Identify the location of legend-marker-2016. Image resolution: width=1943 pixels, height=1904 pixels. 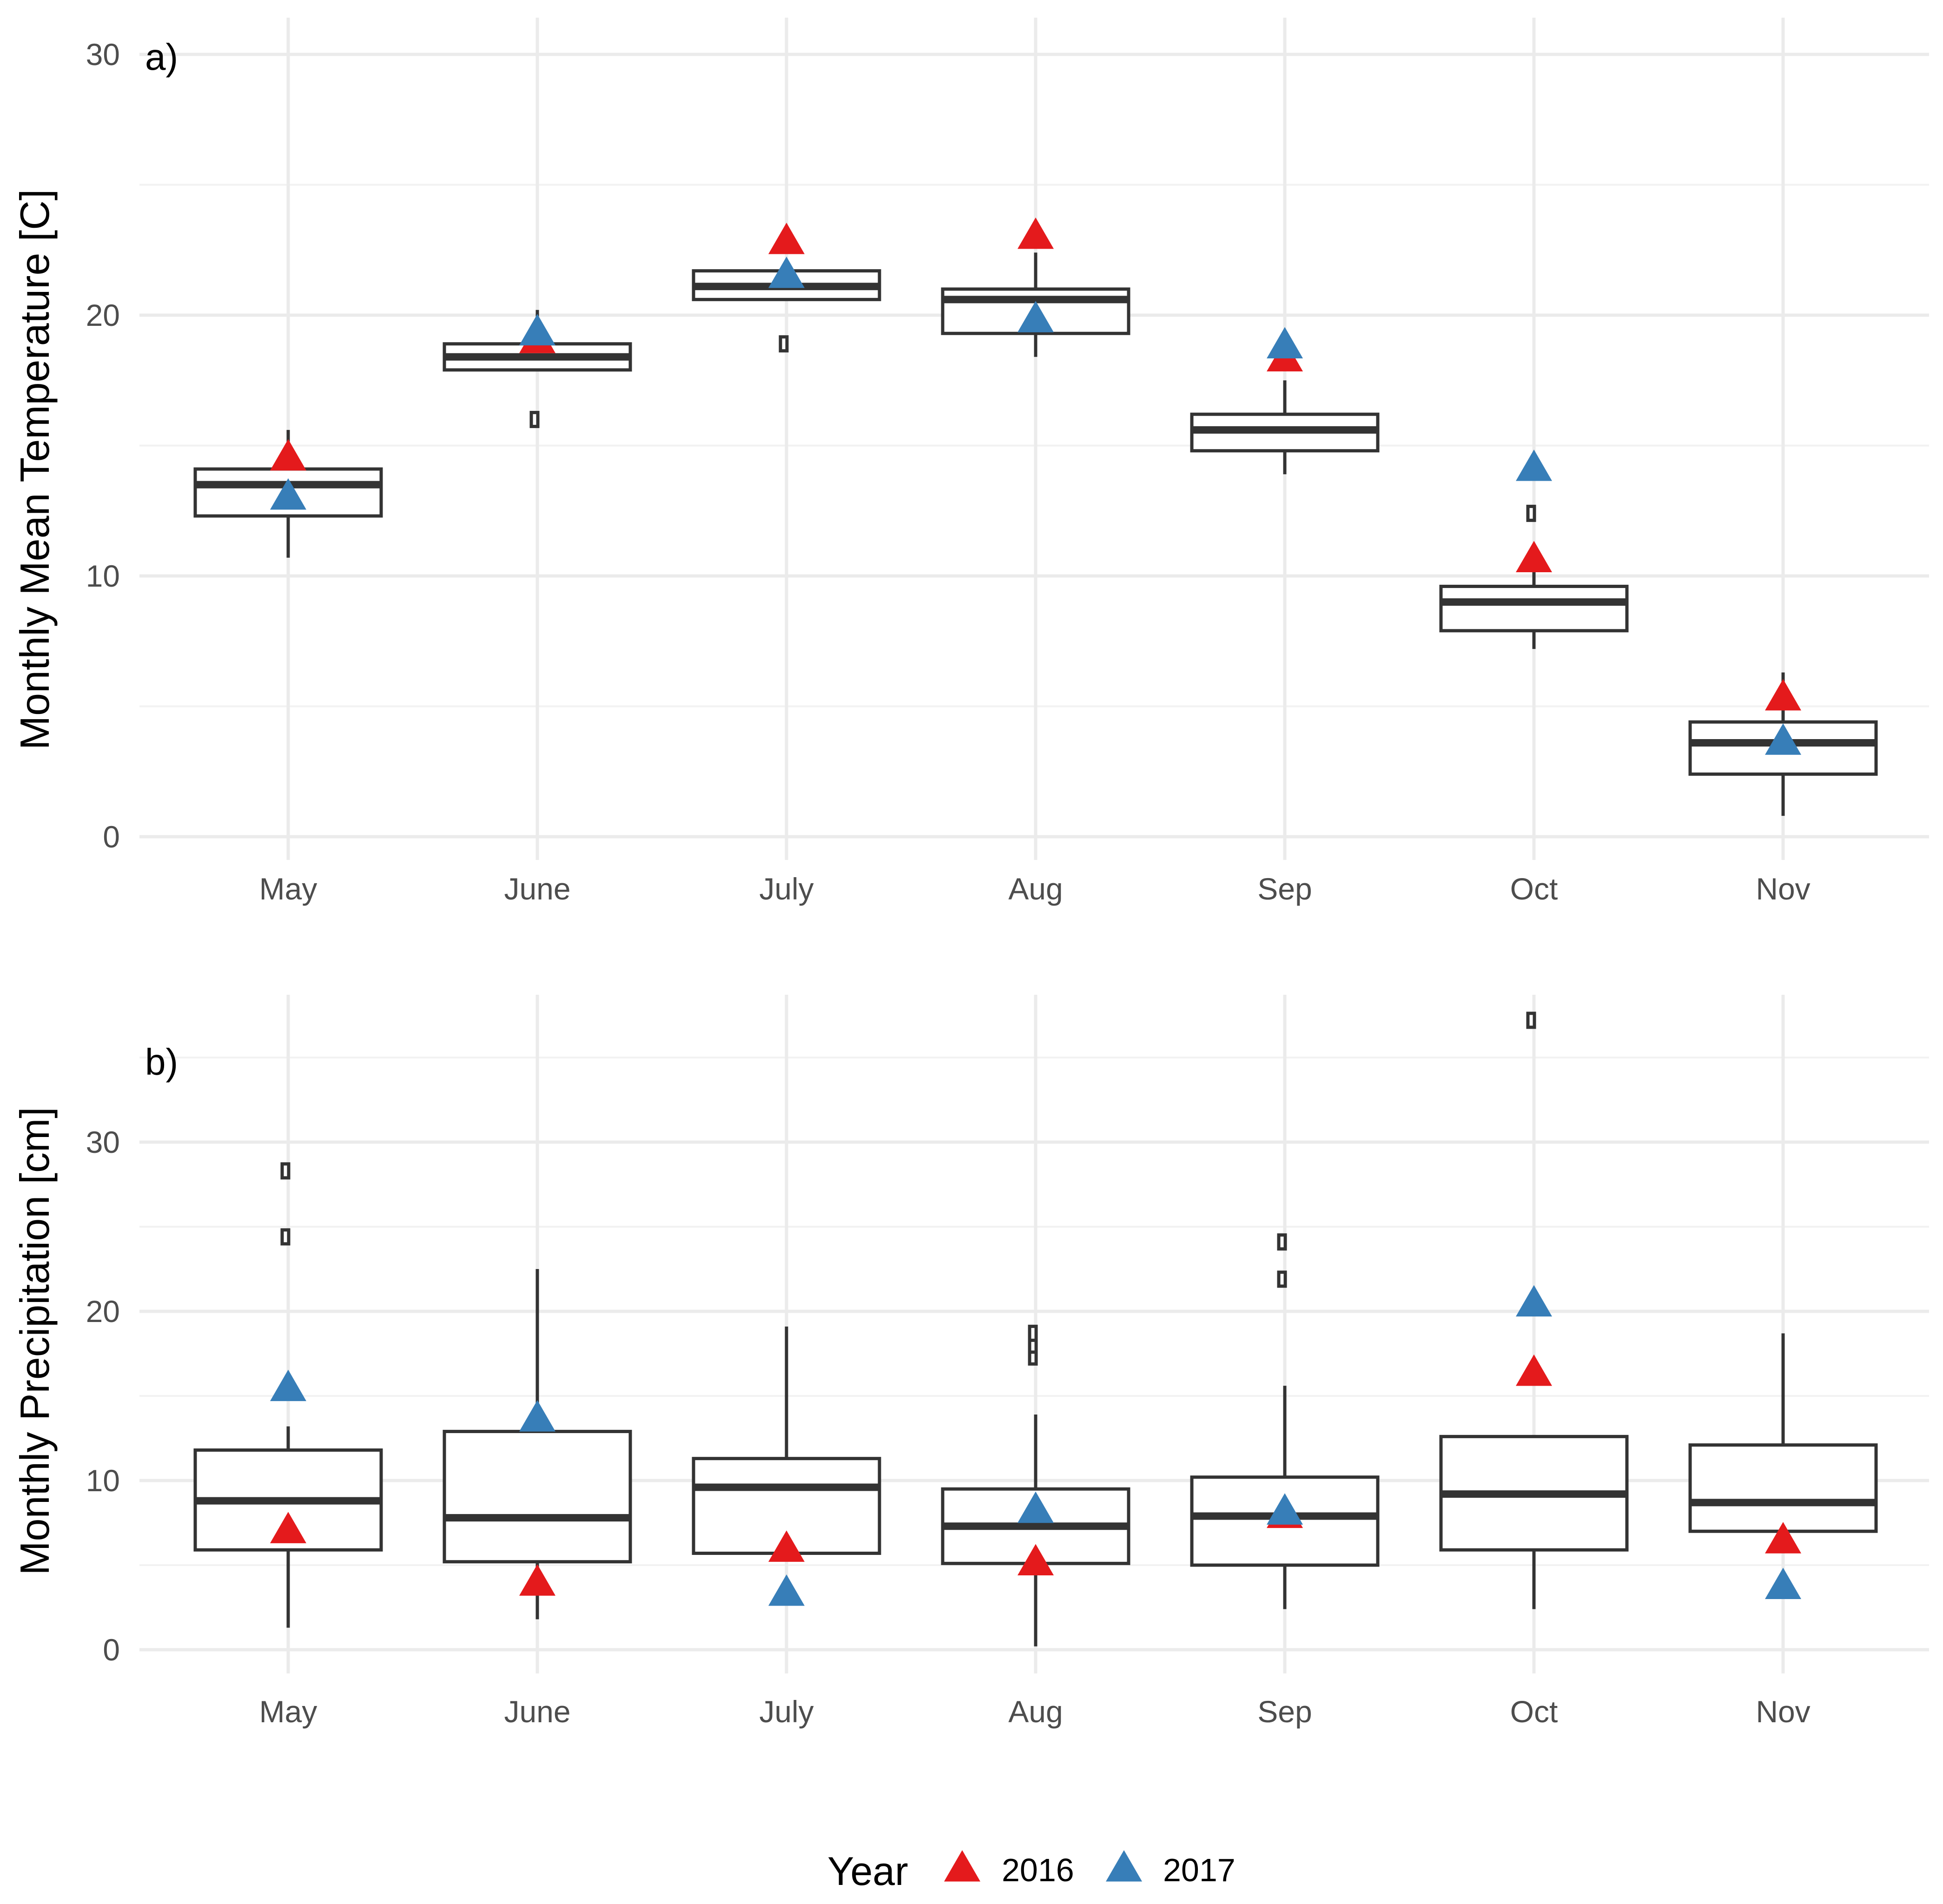
(962, 1866).